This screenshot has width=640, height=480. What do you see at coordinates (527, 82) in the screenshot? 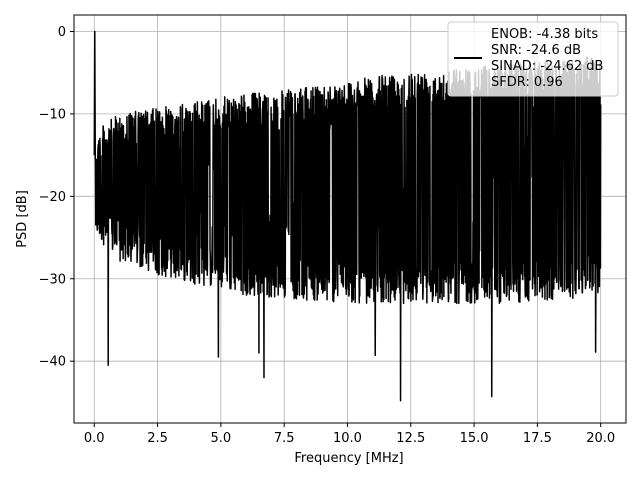
I see `legend-entry: SFDR: 0.96` at bounding box center [527, 82].